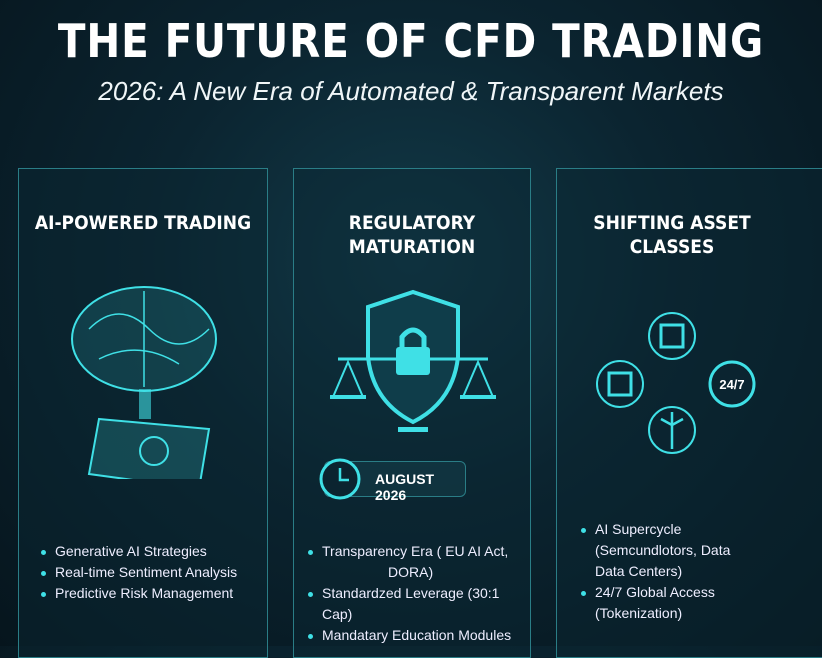 The height and width of the screenshot is (658, 822). What do you see at coordinates (413, 360) in the screenshot?
I see `shield-lock-scales-icon` at bounding box center [413, 360].